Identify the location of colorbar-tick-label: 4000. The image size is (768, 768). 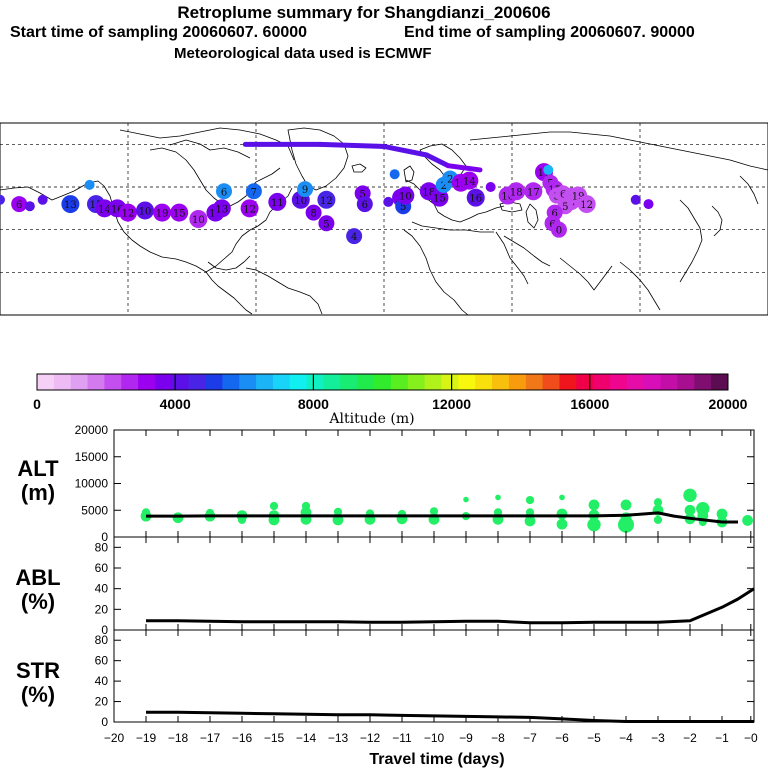
(175, 404).